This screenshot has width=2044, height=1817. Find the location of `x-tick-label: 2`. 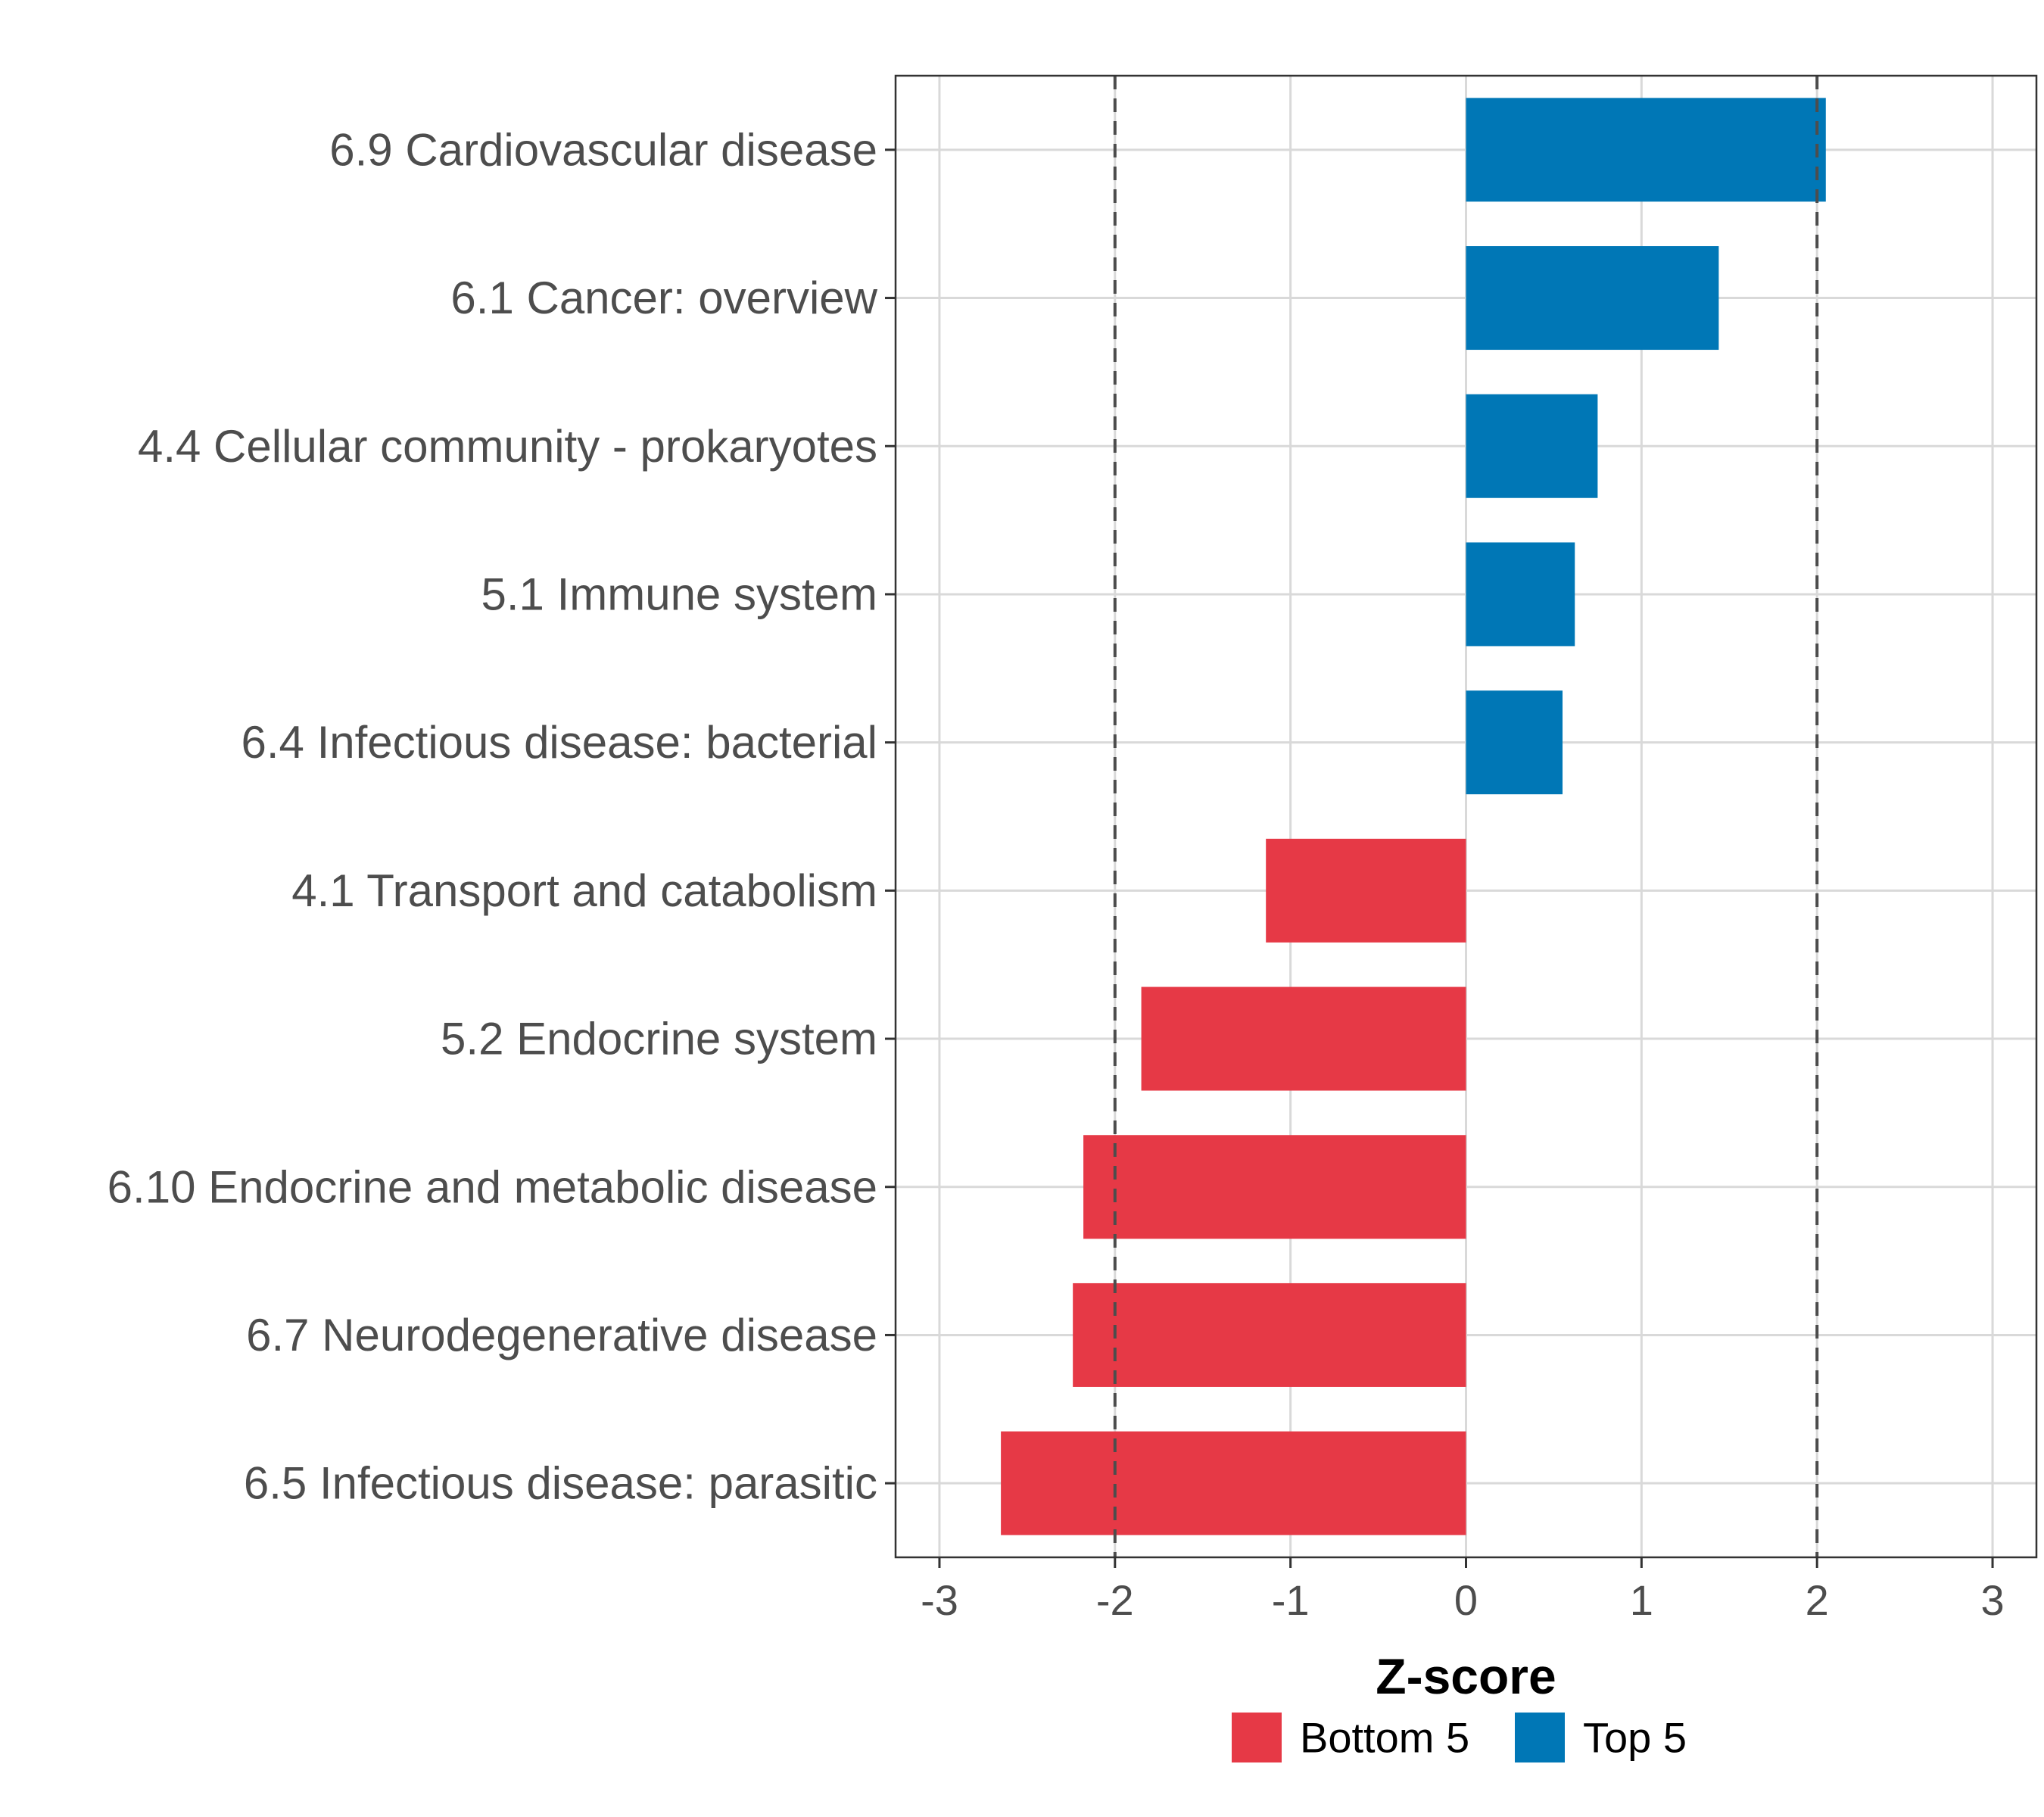

x-tick-label: 2 is located at coordinates (1818, 1600).